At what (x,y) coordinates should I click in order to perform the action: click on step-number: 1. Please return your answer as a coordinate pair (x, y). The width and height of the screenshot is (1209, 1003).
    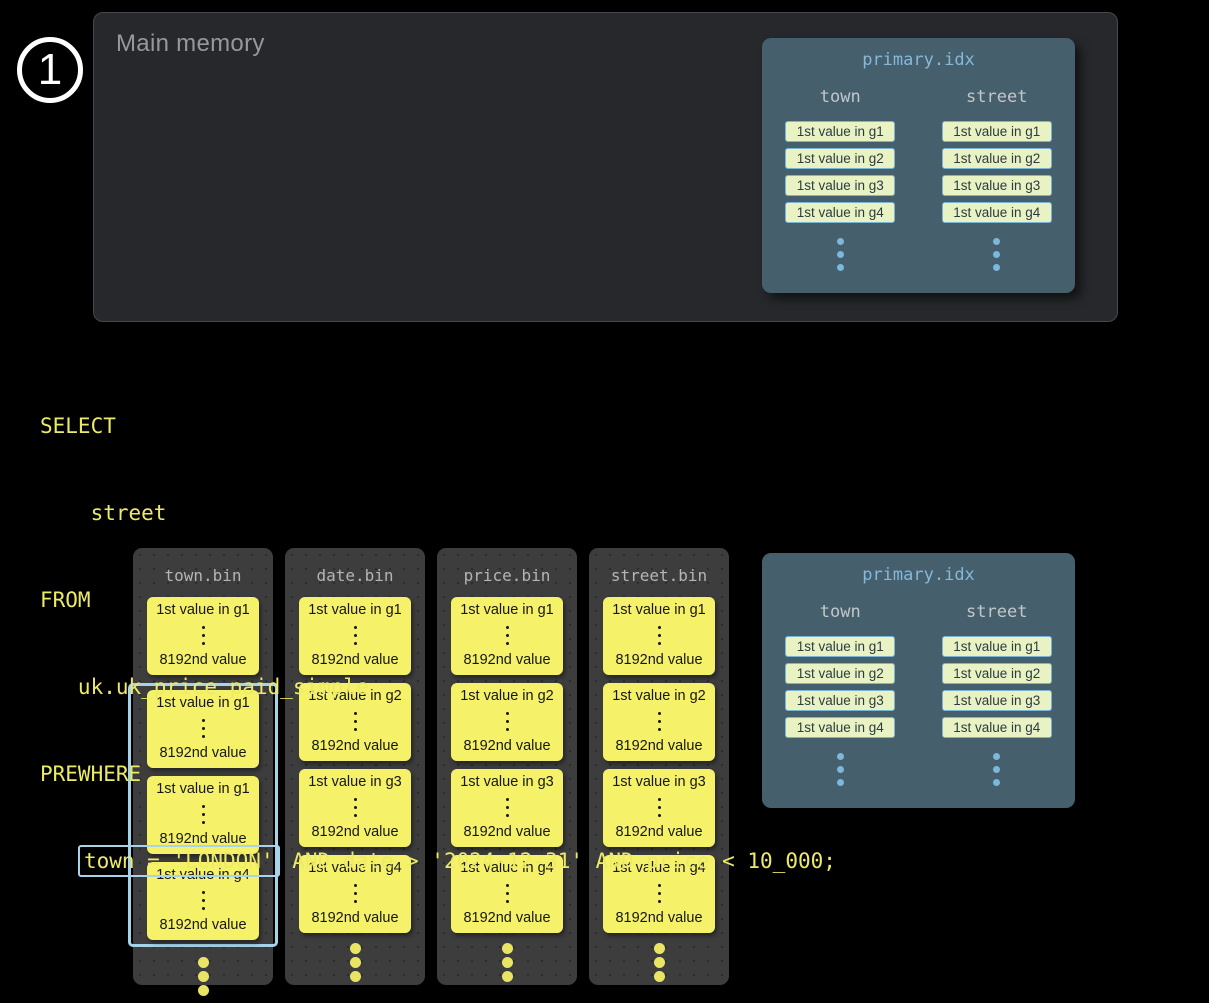
    Looking at the image, I should click on (50, 69).